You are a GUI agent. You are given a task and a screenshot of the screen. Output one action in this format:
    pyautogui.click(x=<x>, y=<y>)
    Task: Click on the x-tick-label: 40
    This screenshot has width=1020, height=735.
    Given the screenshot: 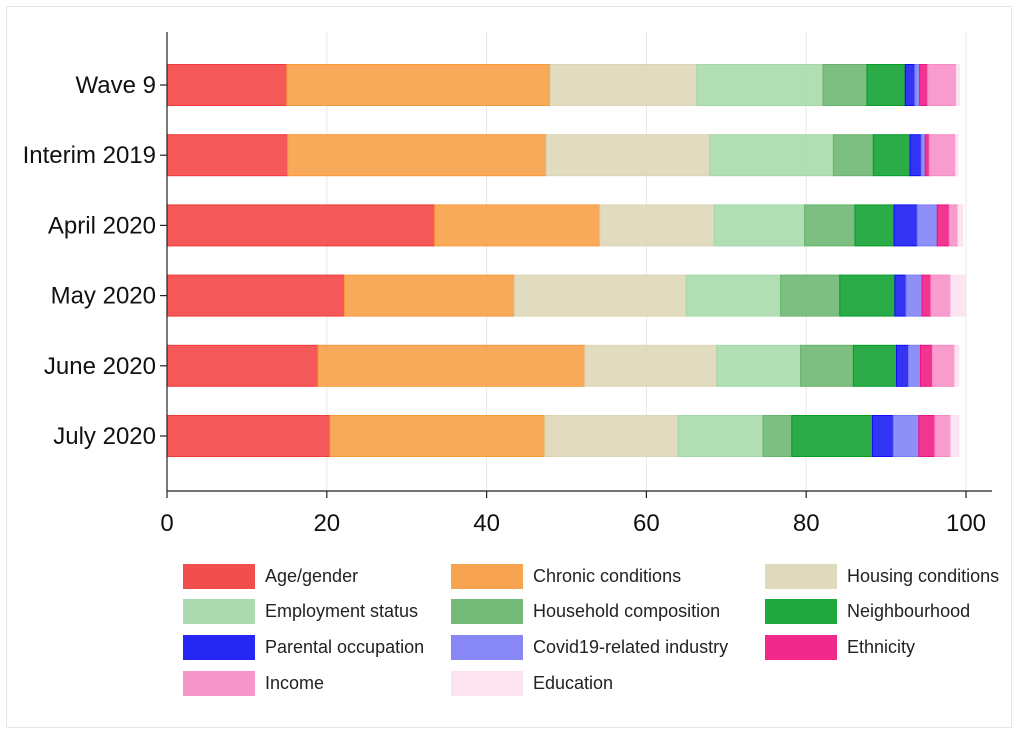 What is the action you would take?
    pyautogui.click(x=486, y=523)
    